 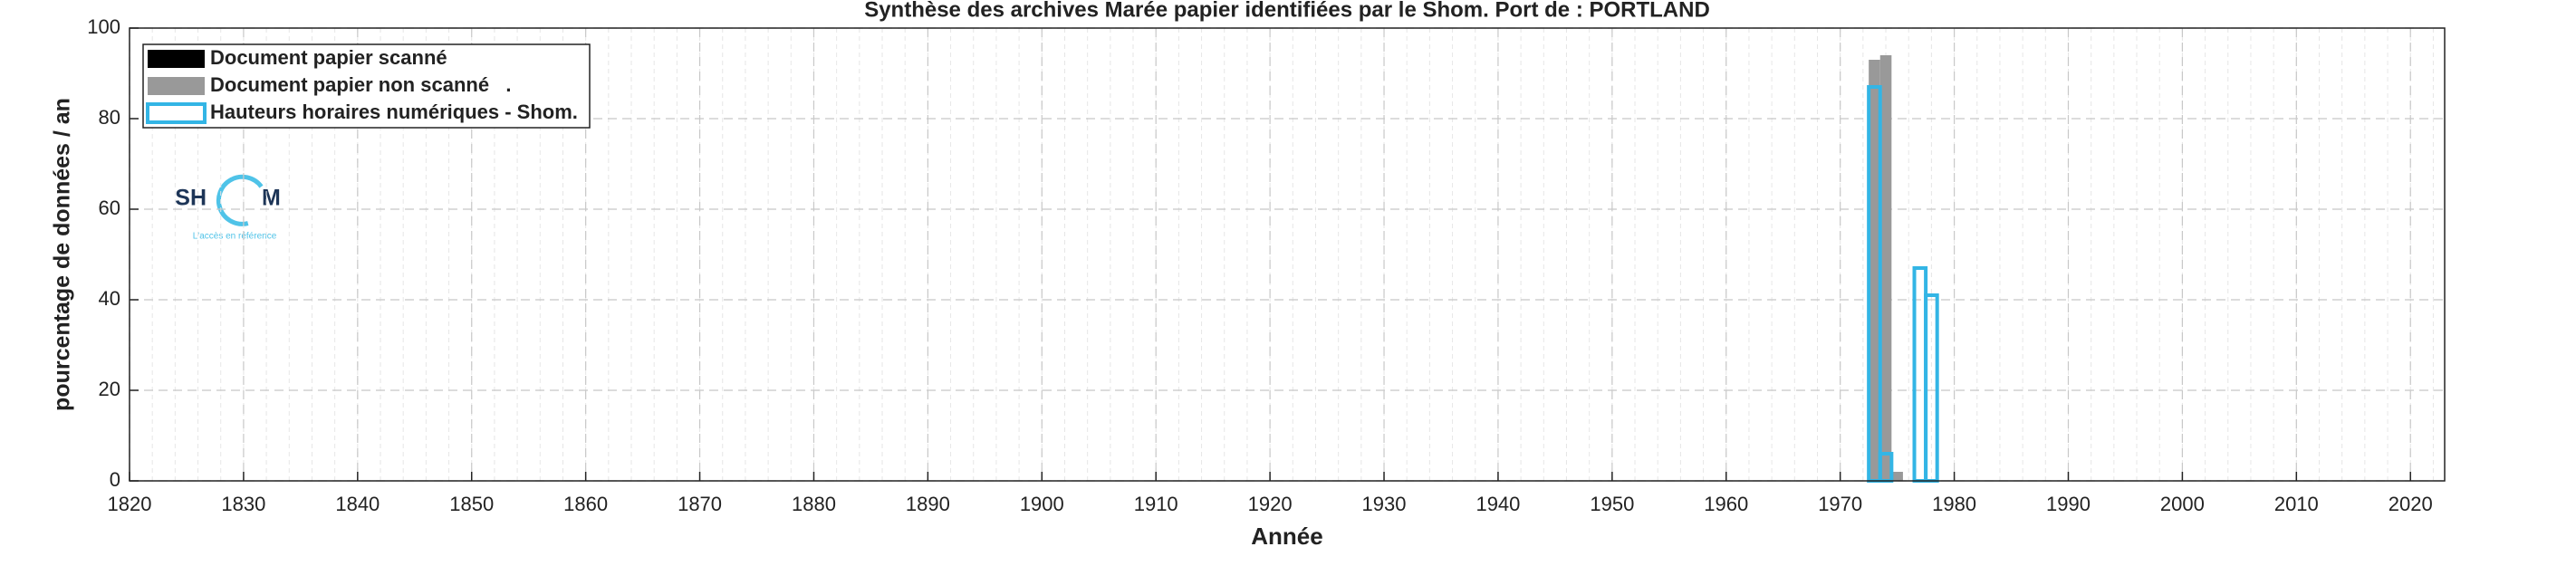 I want to click on x-tick-label: 1940, so click(x=1497, y=504).